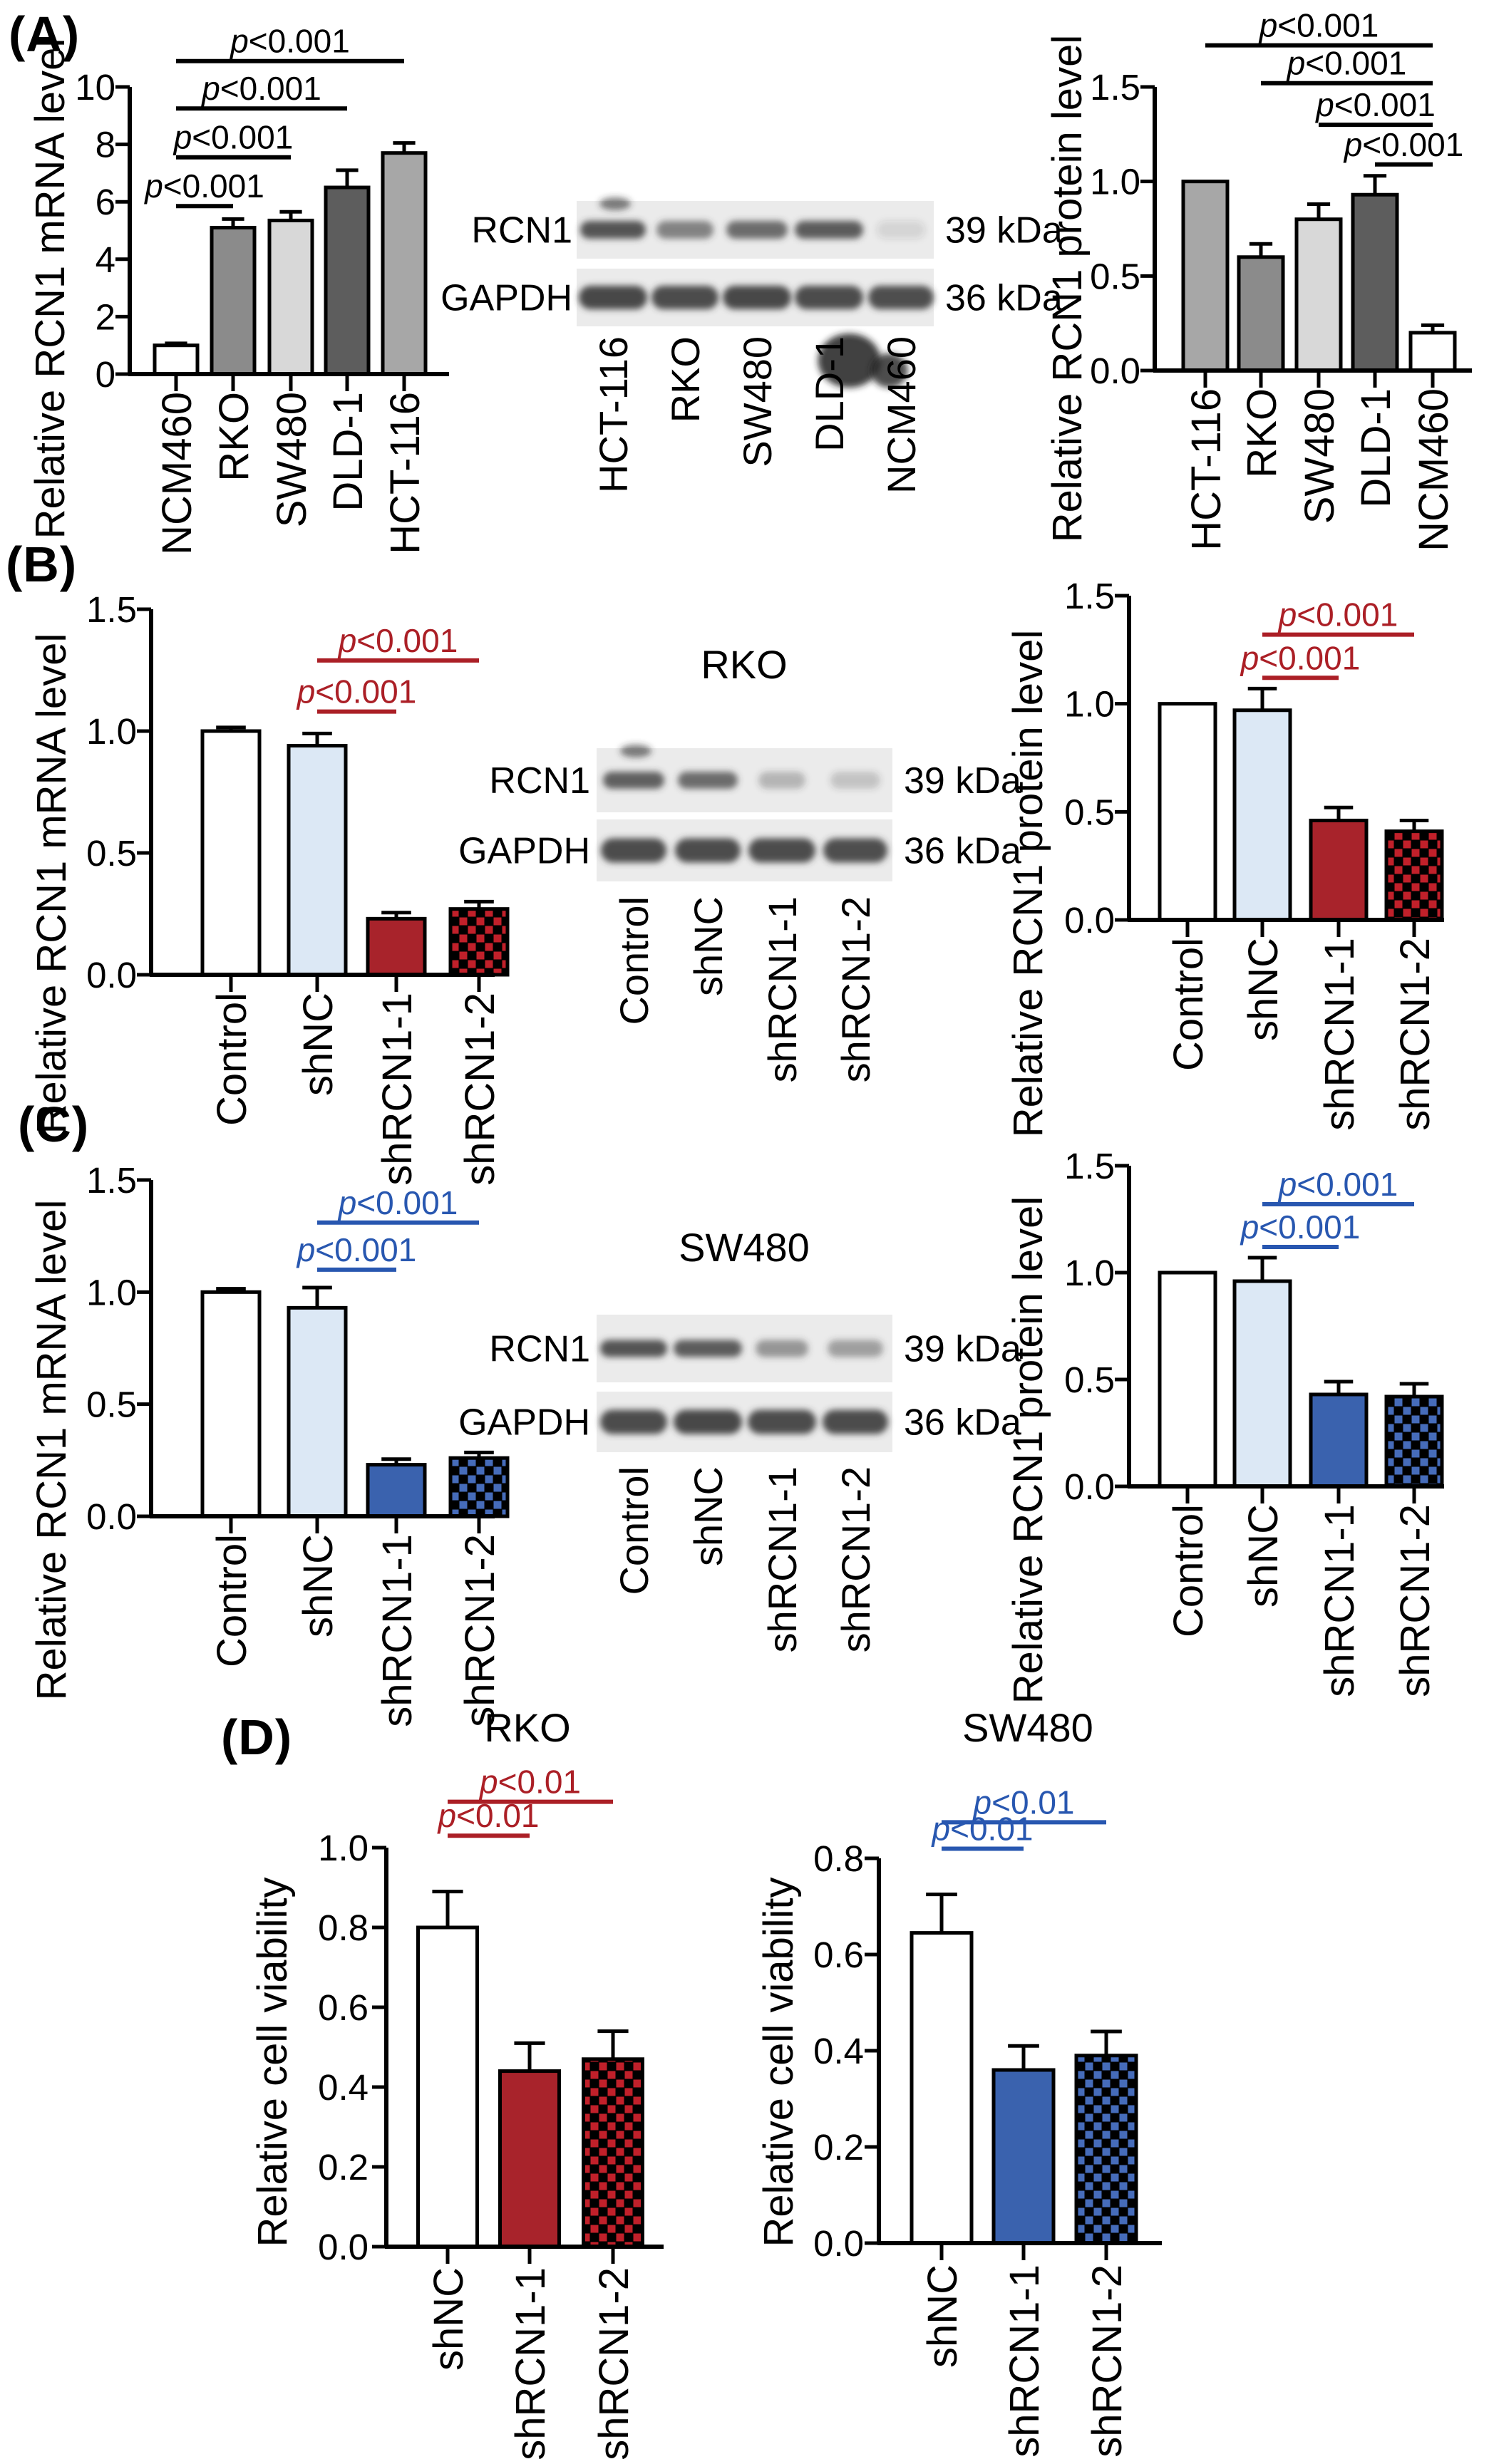 Image resolution: width=1489 pixels, height=2464 pixels. What do you see at coordinates (54, 1124) in the screenshot?
I see `panel-label-c: (C)` at bounding box center [54, 1124].